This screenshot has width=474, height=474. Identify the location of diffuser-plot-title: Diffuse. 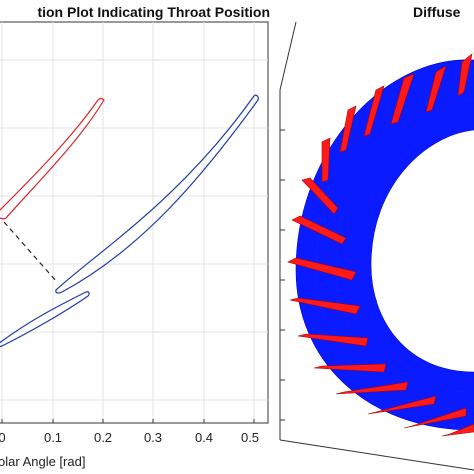
(437, 12).